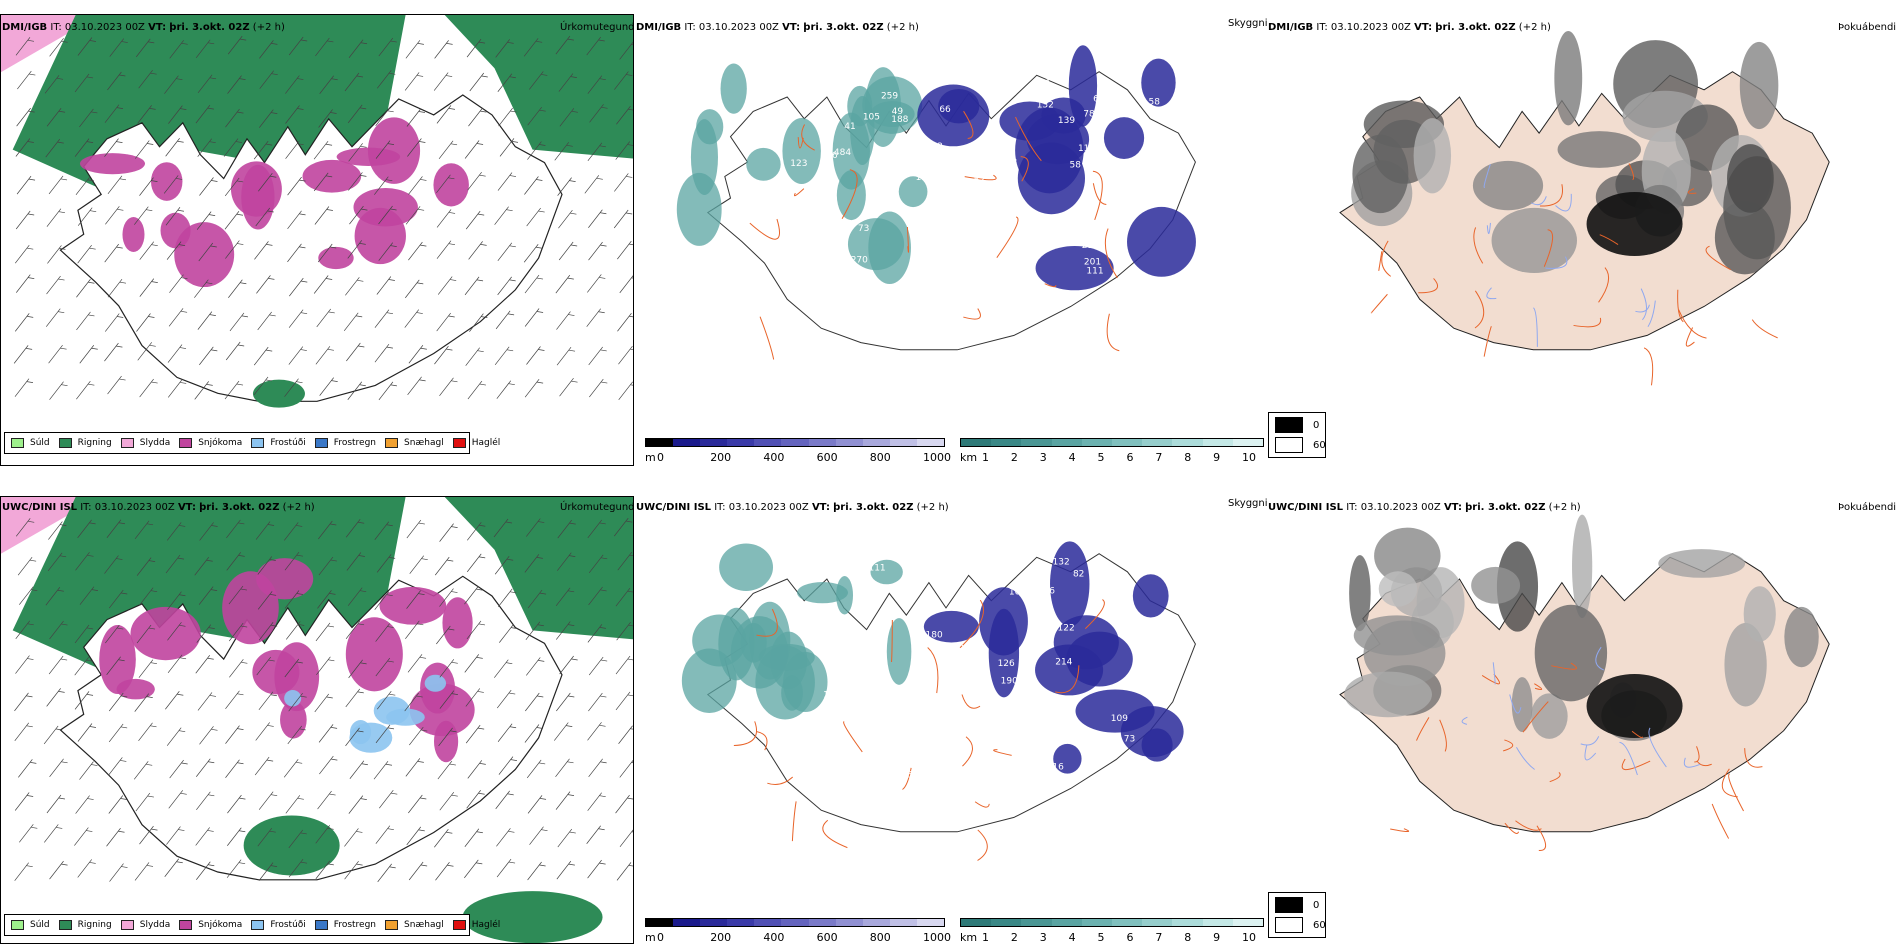 This screenshot has width=1900, height=950. What do you see at coordinates (597, 27) in the screenshot?
I see `precip-title: Úrkomutegund` at bounding box center [597, 27].